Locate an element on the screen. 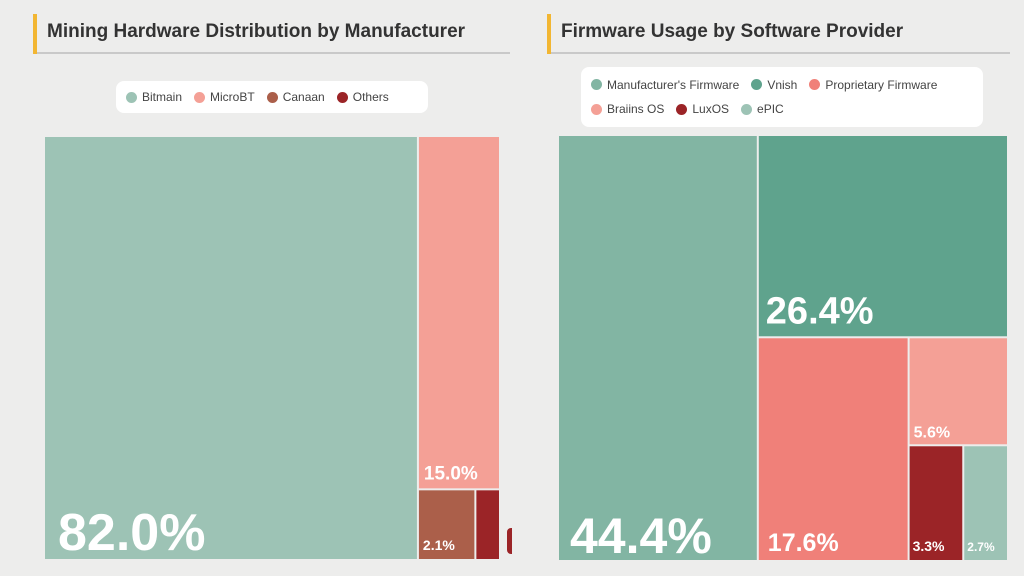 The height and width of the screenshot is (576, 1024). legend-item: Proprietary Firmware is located at coordinates (873, 85).